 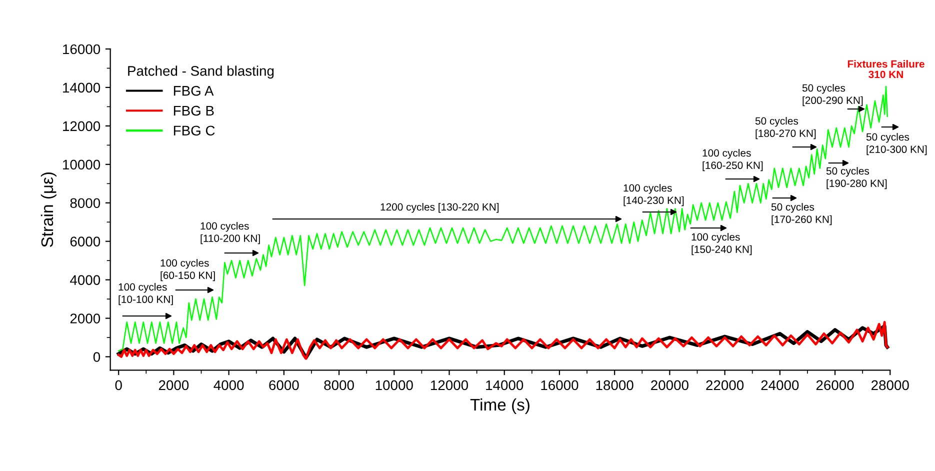 I want to click on y-axis-title: Strain (με), so click(x=48, y=209).